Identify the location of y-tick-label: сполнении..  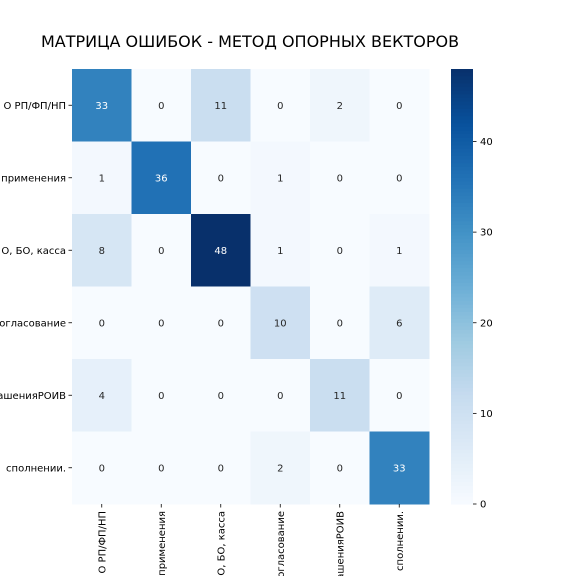
(36, 468).